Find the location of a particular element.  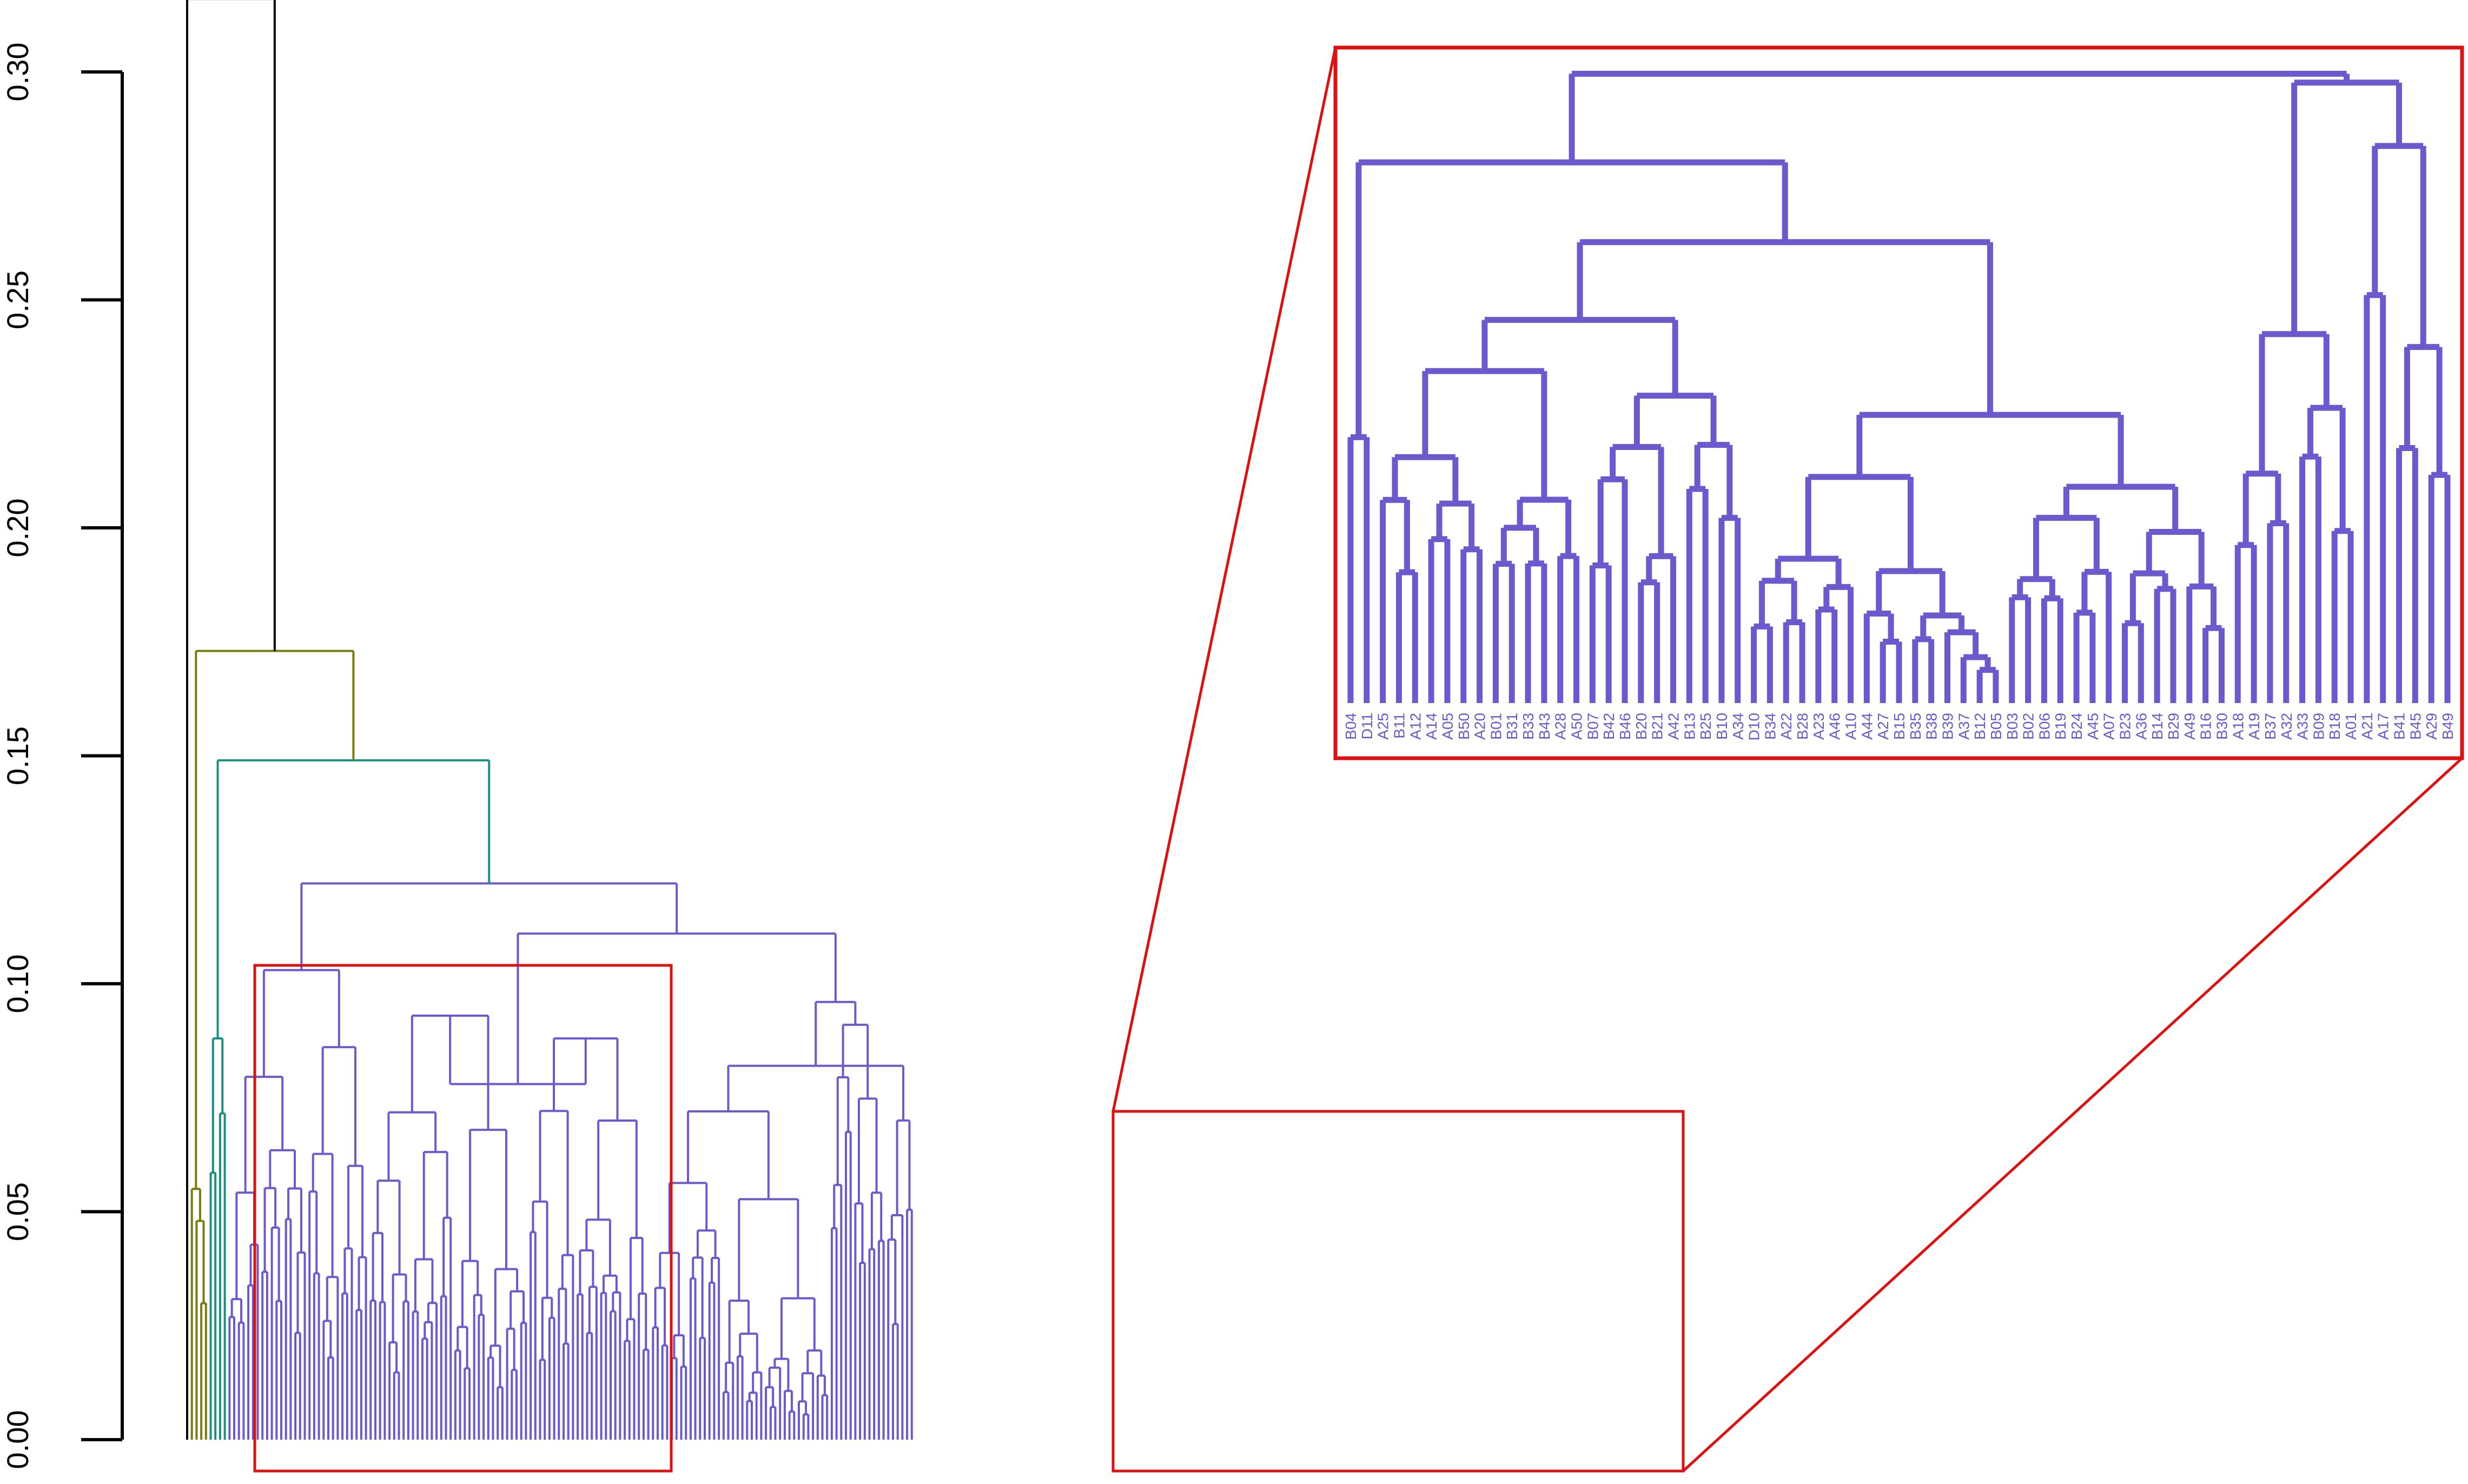

inset-leaf-label: B37 is located at coordinates (2270, 727).